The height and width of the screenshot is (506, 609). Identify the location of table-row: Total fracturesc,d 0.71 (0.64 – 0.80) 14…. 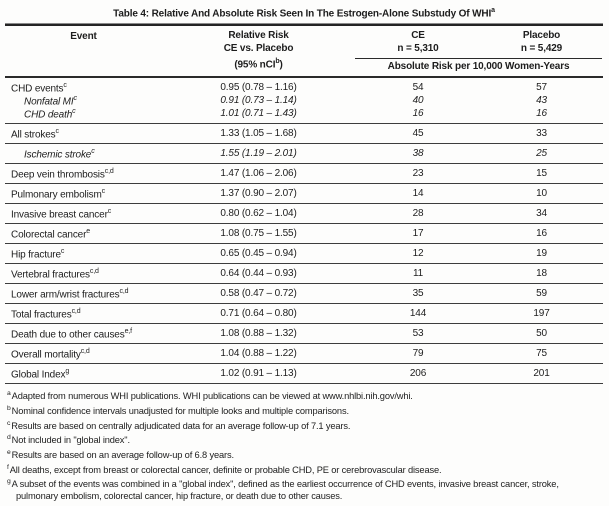
(304, 313).